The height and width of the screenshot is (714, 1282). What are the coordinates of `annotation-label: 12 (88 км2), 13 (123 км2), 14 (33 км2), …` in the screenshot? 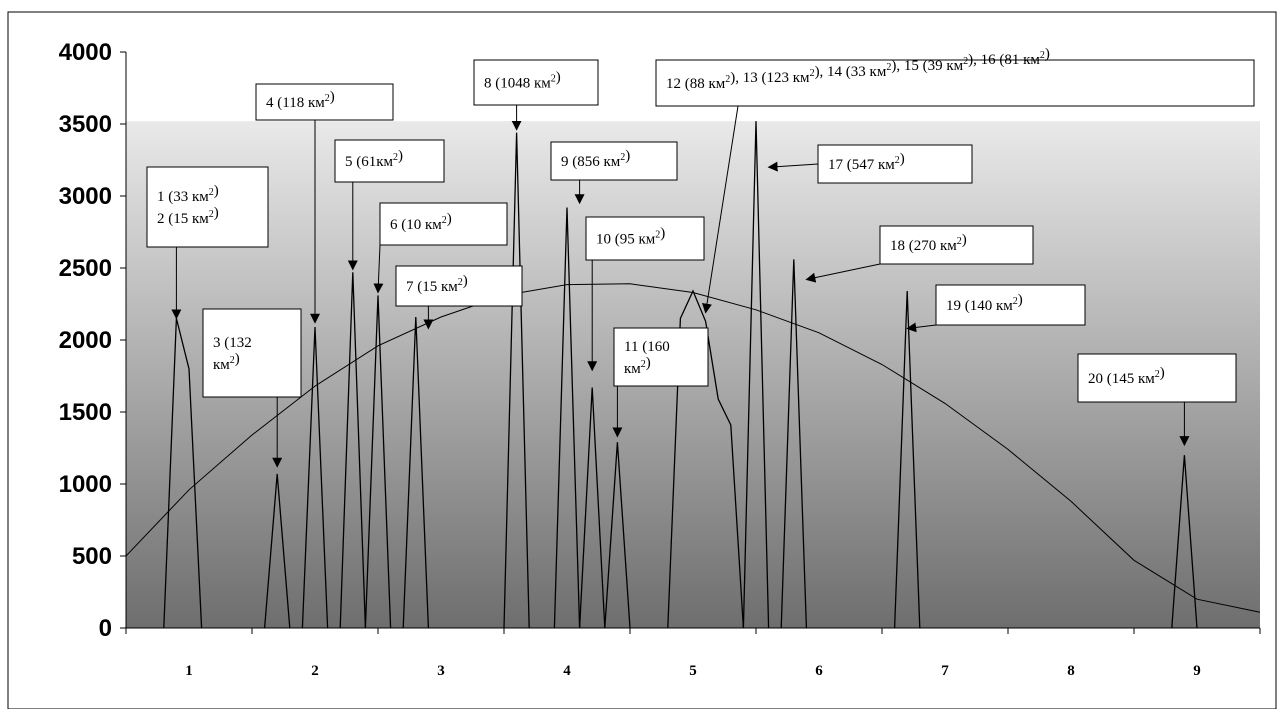 It's located at (858, 69).